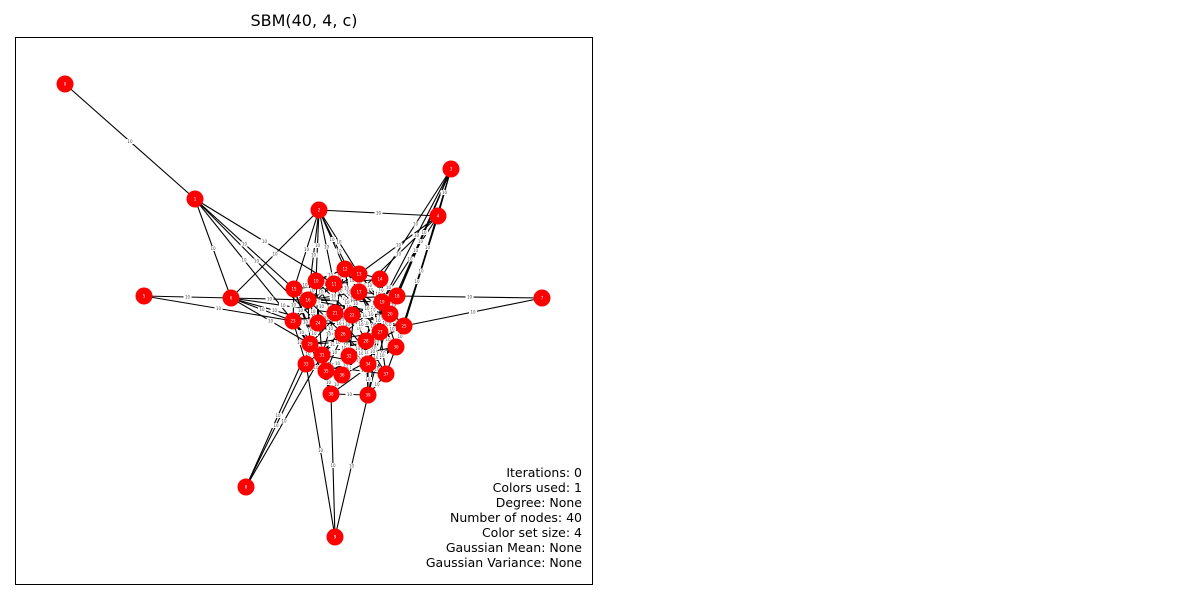  I want to click on node-label: 31, so click(322, 354).